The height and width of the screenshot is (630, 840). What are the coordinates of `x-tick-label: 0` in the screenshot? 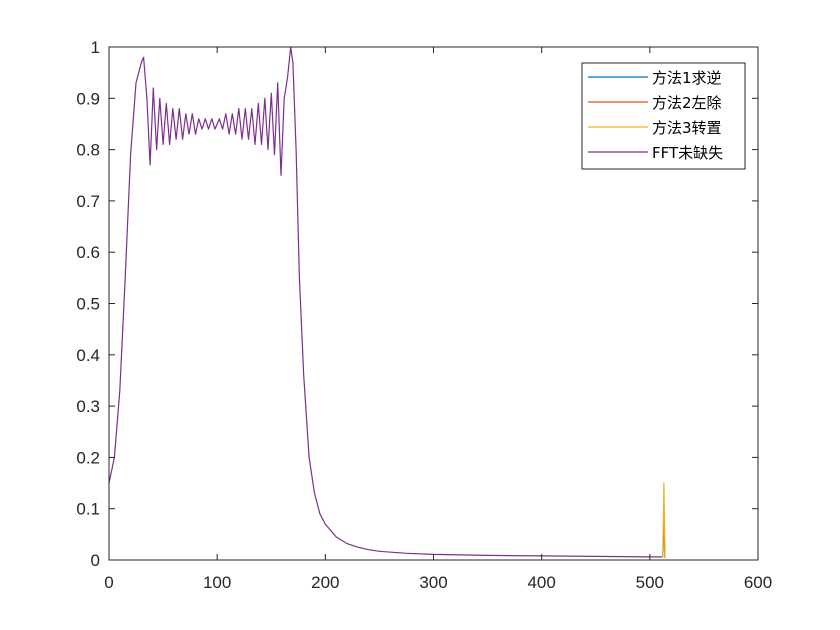 It's located at (108, 582).